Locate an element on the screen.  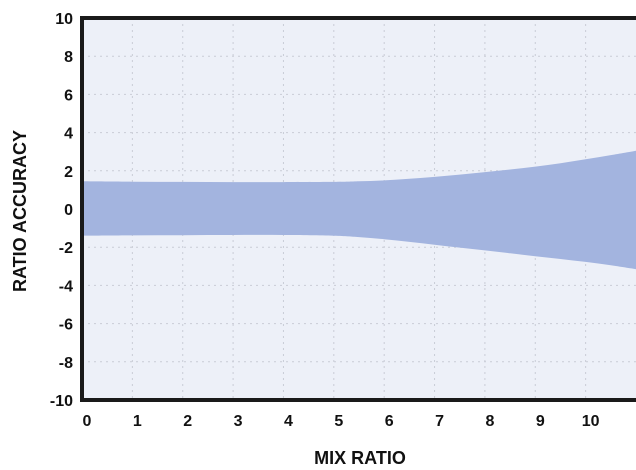
x-tick-label: 0 is located at coordinates (87, 421).